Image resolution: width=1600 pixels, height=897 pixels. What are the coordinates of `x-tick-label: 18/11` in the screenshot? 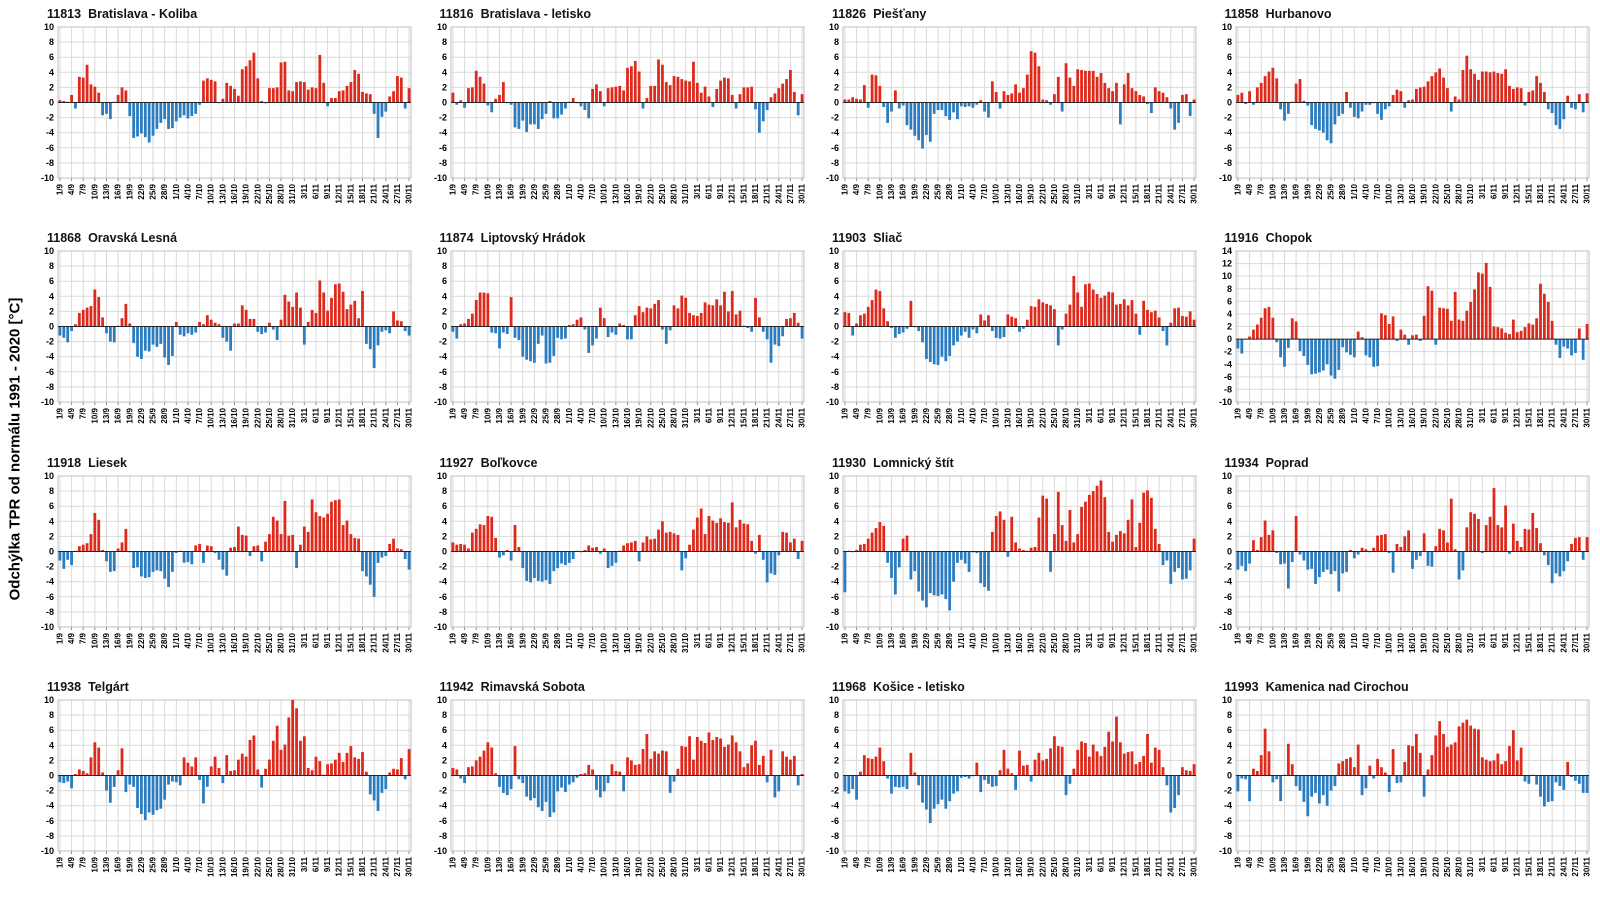 It's located at (1540, 193).